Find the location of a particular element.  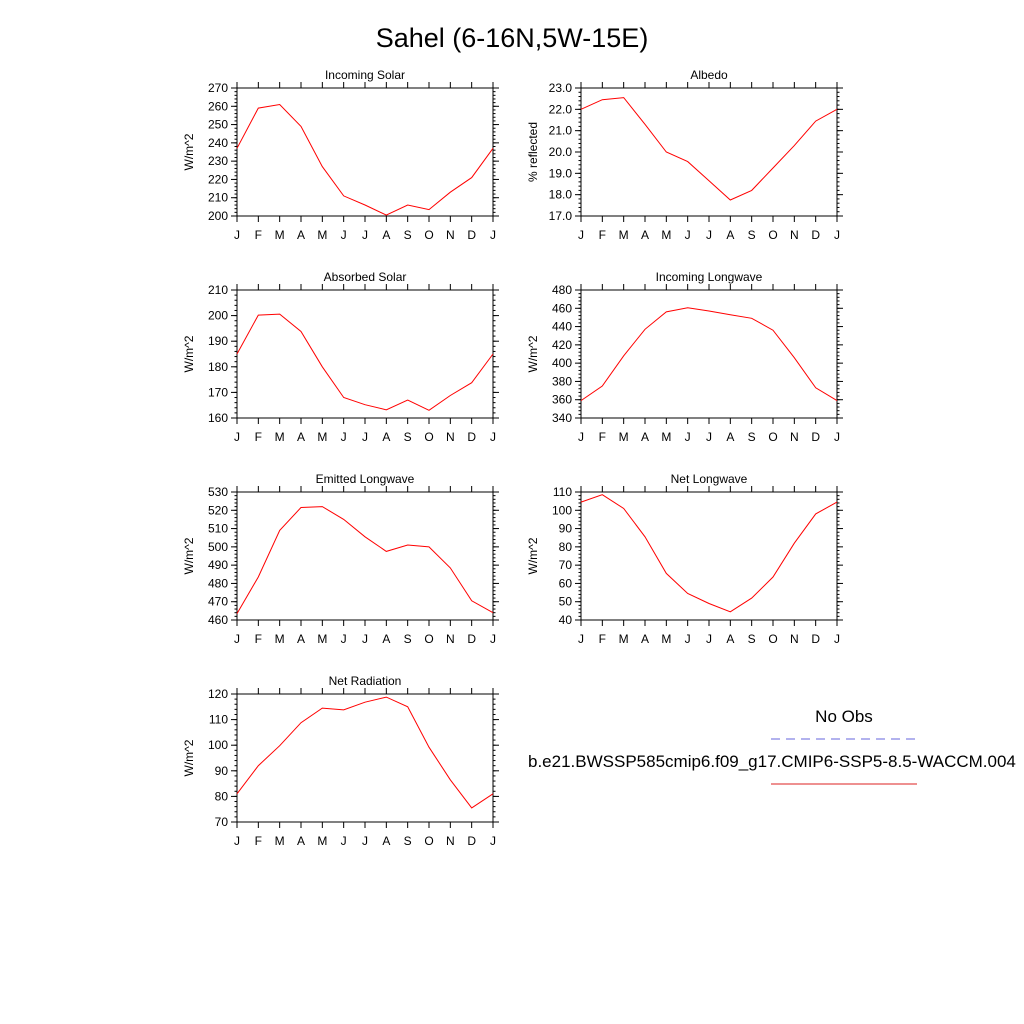

y-tick-label: 250 is located at coordinates (218, 125).